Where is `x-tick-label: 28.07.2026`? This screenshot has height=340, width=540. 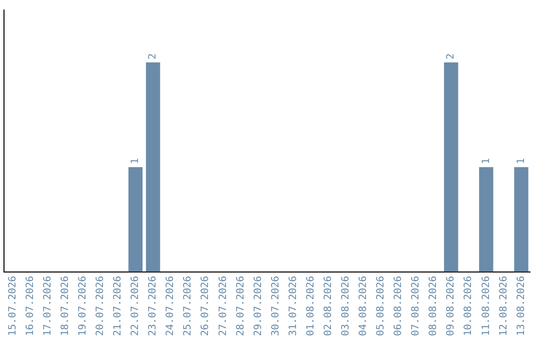 x-tick-label: 28.07.2026 is located at coordinates (240, 306).